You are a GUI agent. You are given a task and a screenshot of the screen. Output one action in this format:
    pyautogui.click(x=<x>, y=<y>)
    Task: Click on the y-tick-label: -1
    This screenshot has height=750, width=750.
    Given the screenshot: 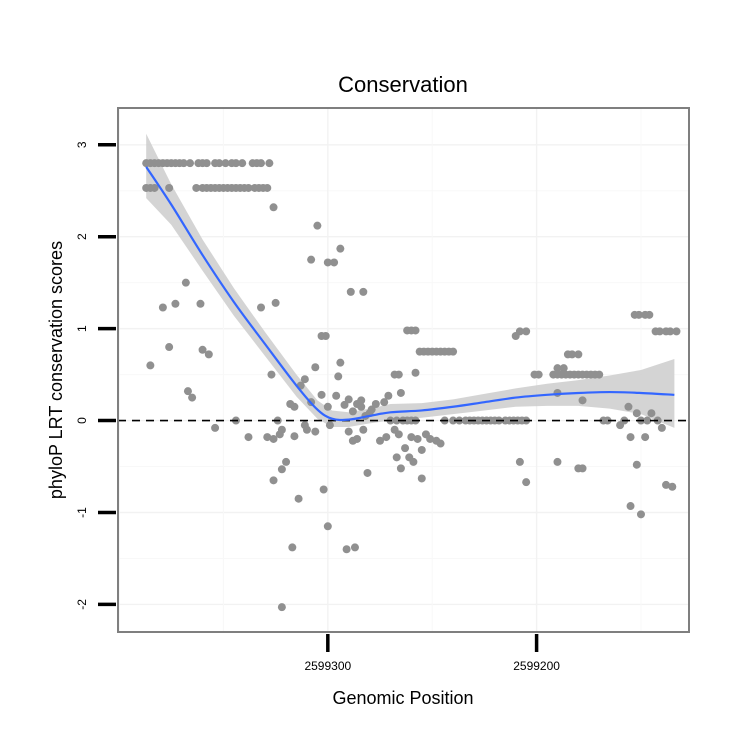 What is the action you would take?
    pyautogui.click(x=82, y=512)
    